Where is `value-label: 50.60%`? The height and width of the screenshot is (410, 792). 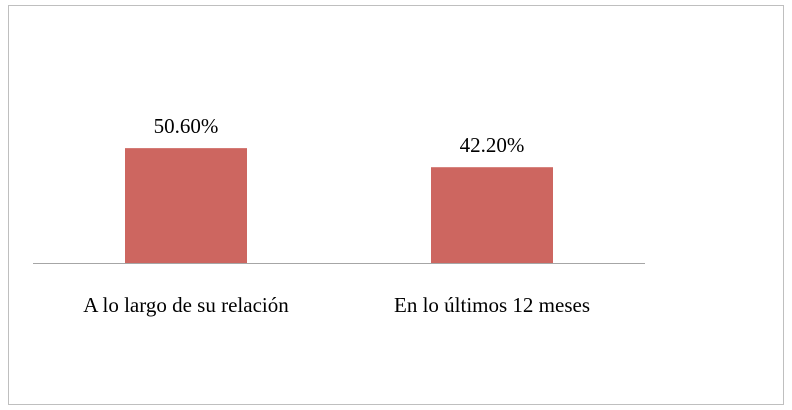
value-label: 50.60% is located at coordinates (186, 126).